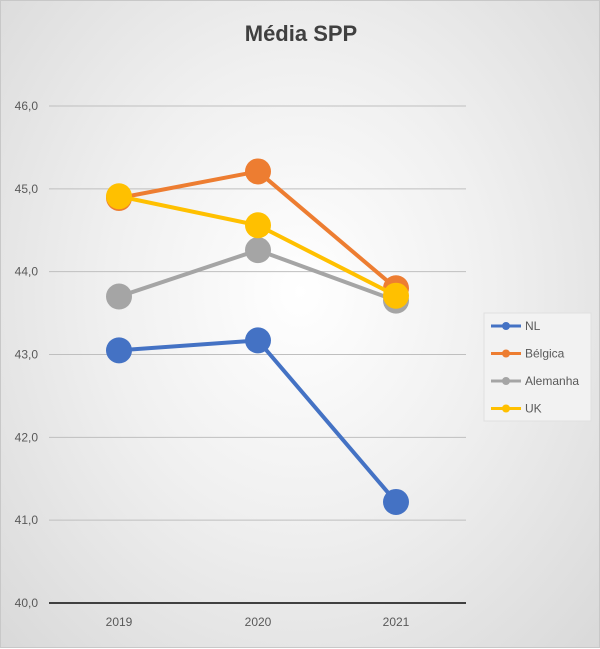  Describe the element at coordinates (516, 326) in the screenshot. I see `legend-item: NL` at that location.